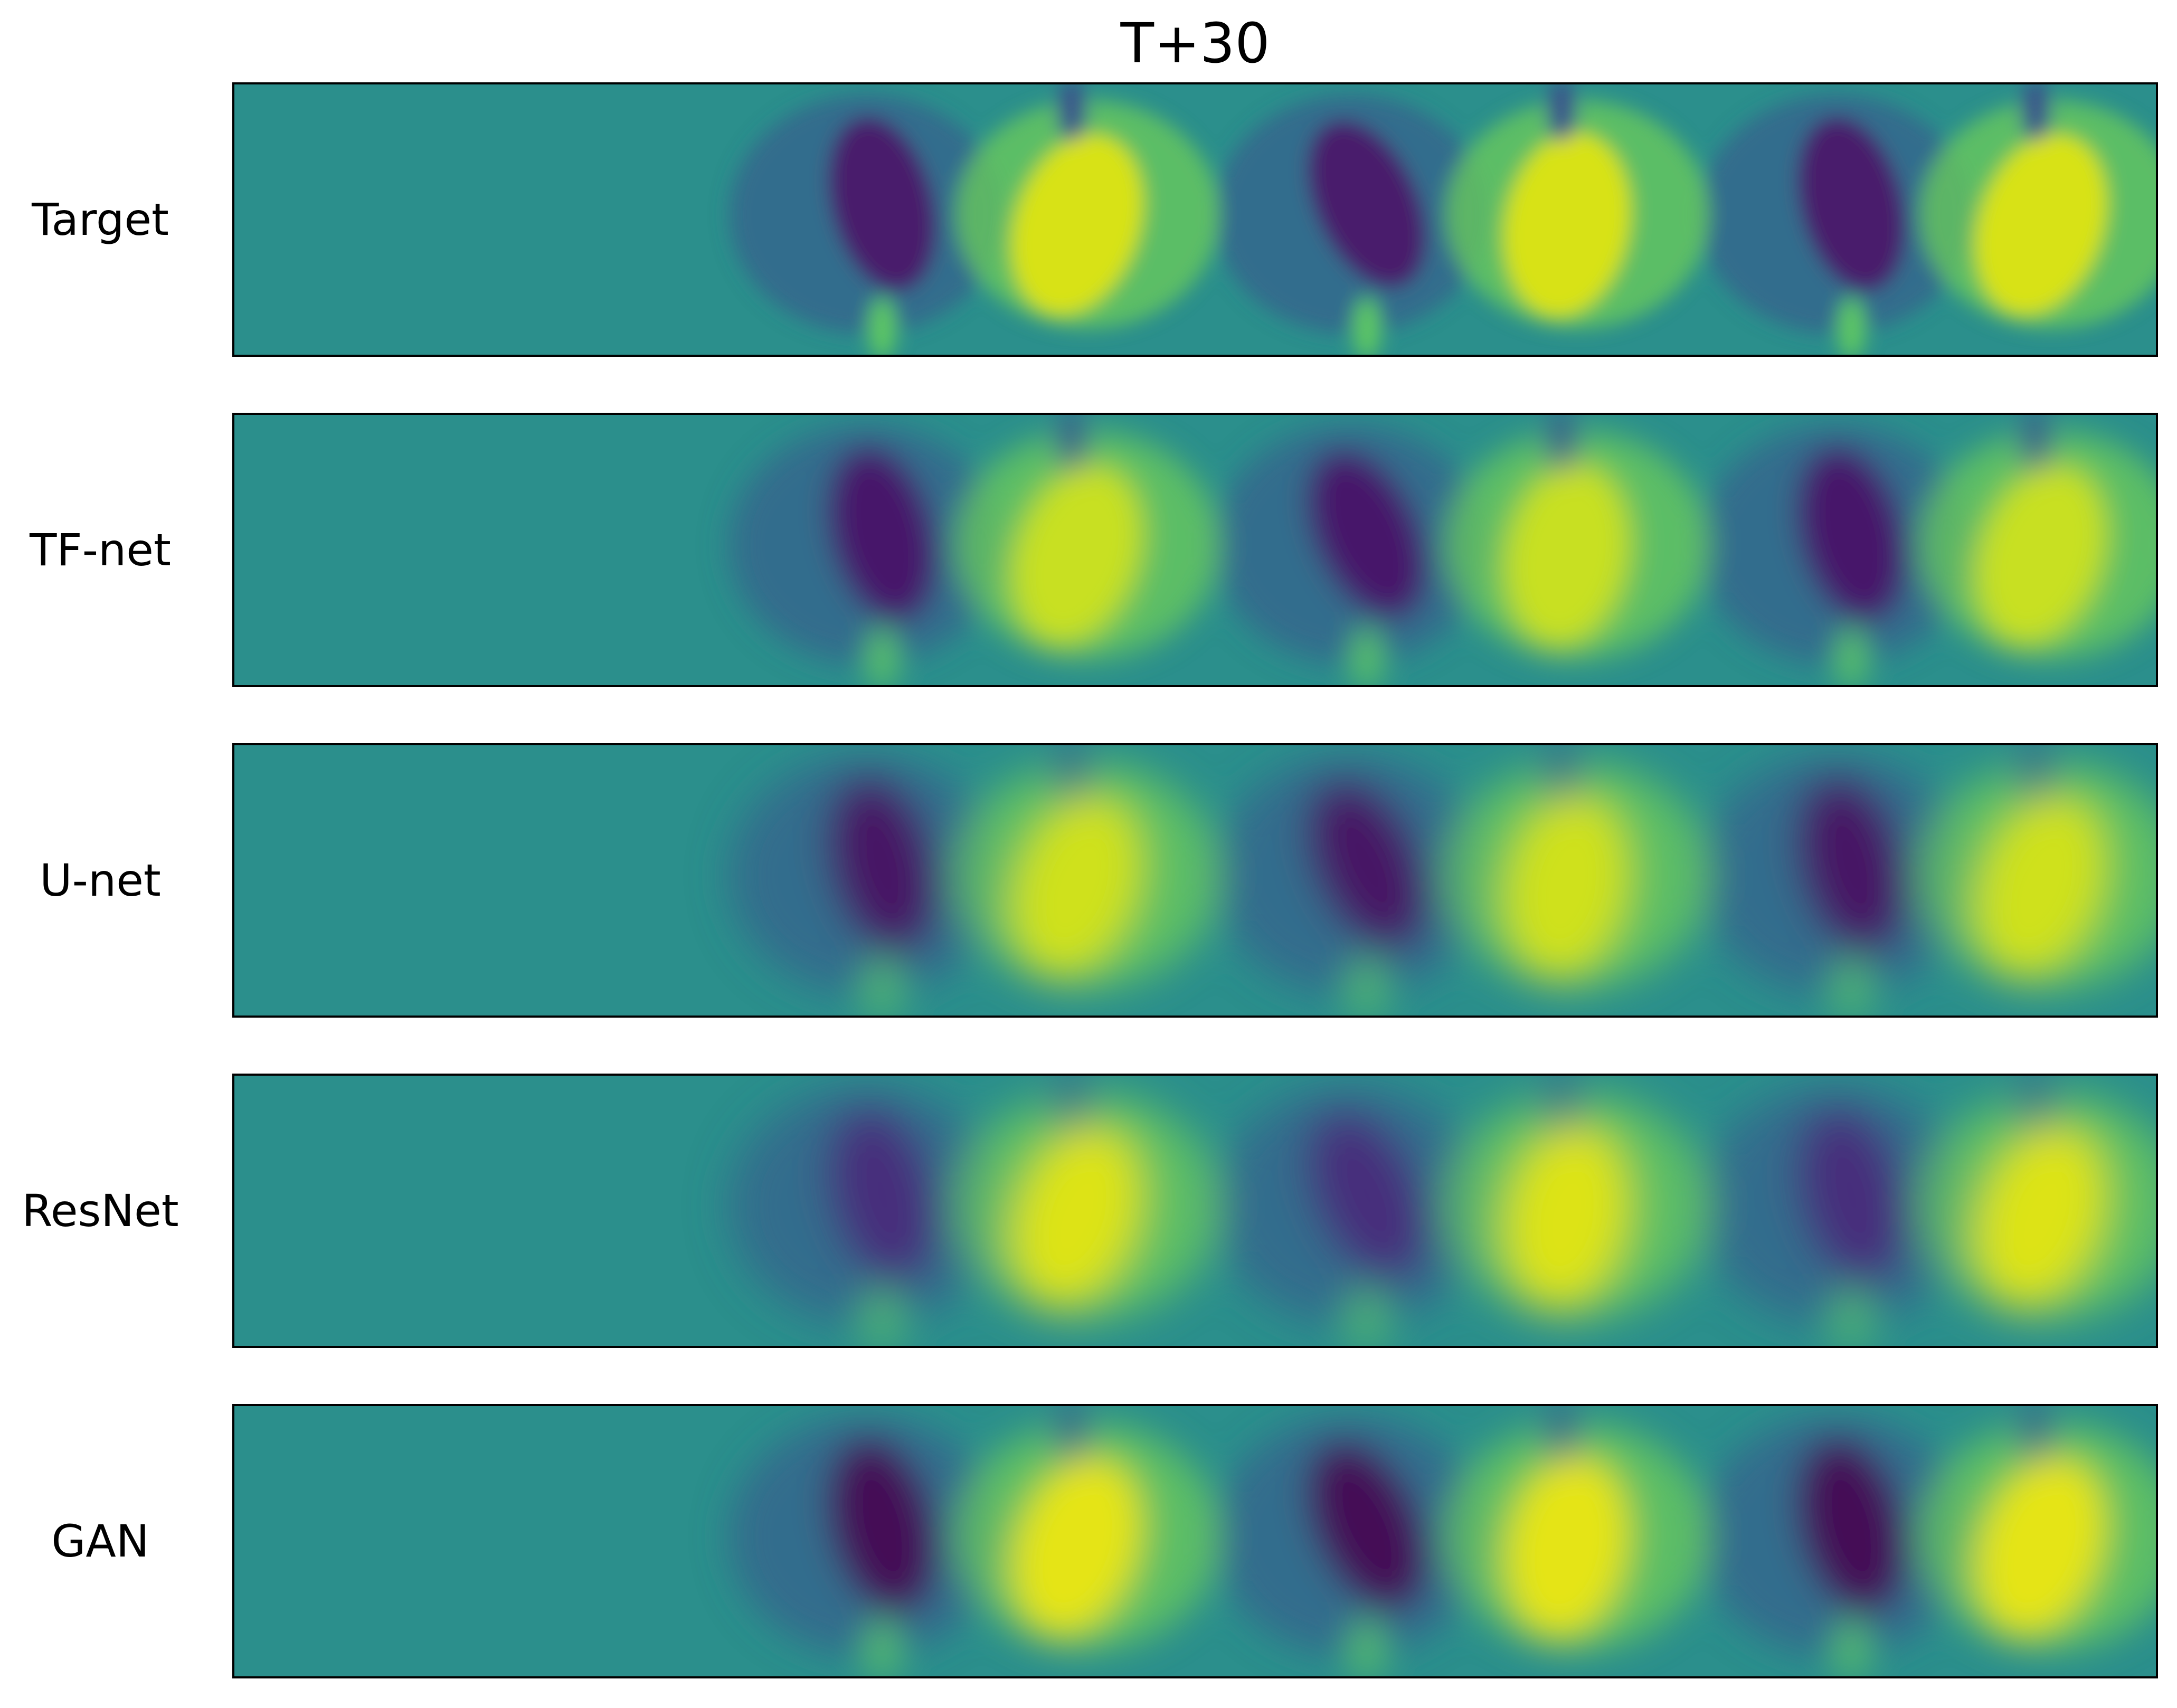 The height and width of the screenshot is (1708, 2177). Describe the element at coordinates (100, 1541) in the screenshot. I see `row-label: GAN` at that location.